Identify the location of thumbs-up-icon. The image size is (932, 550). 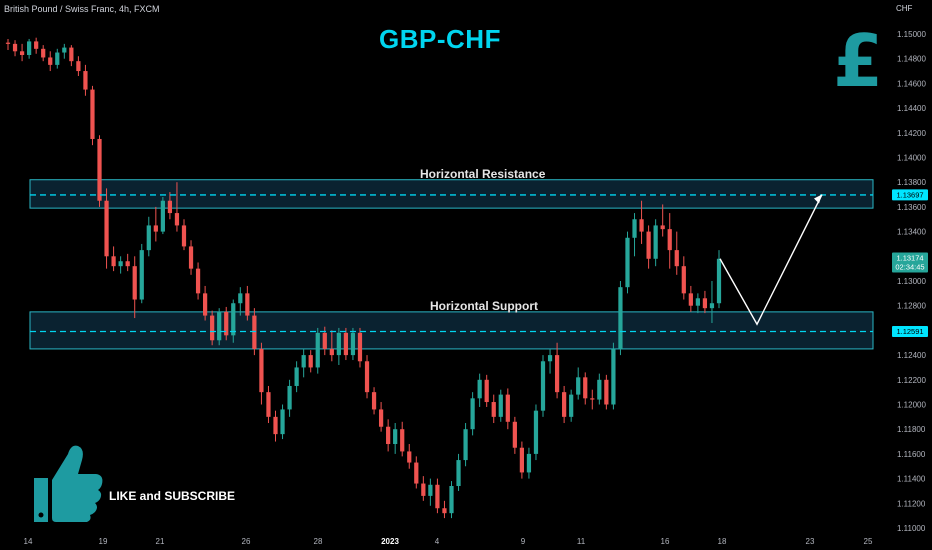
(68, 485).